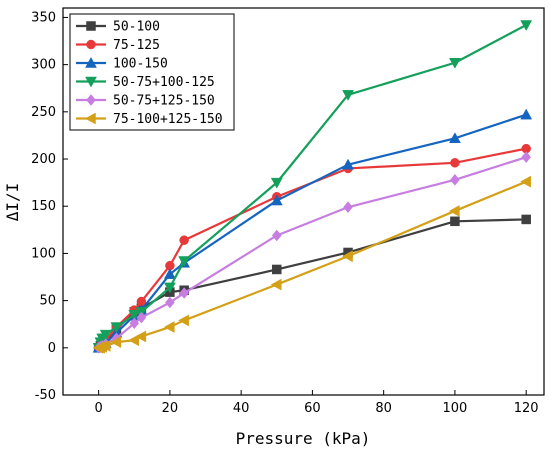  I want to click on legend-label: 100-150, so click(140, 64).